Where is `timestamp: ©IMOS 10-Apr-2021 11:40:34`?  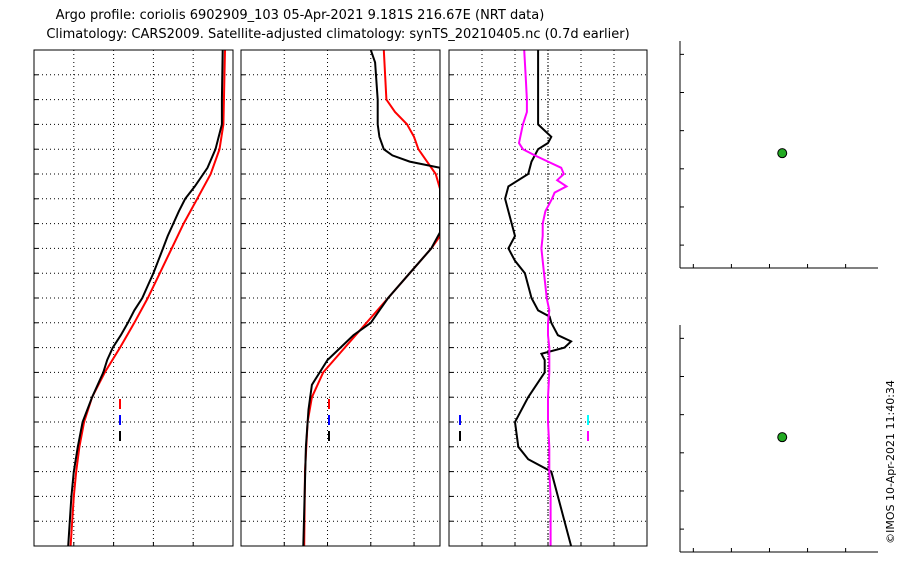 timestamp: ©IMOS 10-Apr-2021 11:40:34 is located at coordinates (890, 462).